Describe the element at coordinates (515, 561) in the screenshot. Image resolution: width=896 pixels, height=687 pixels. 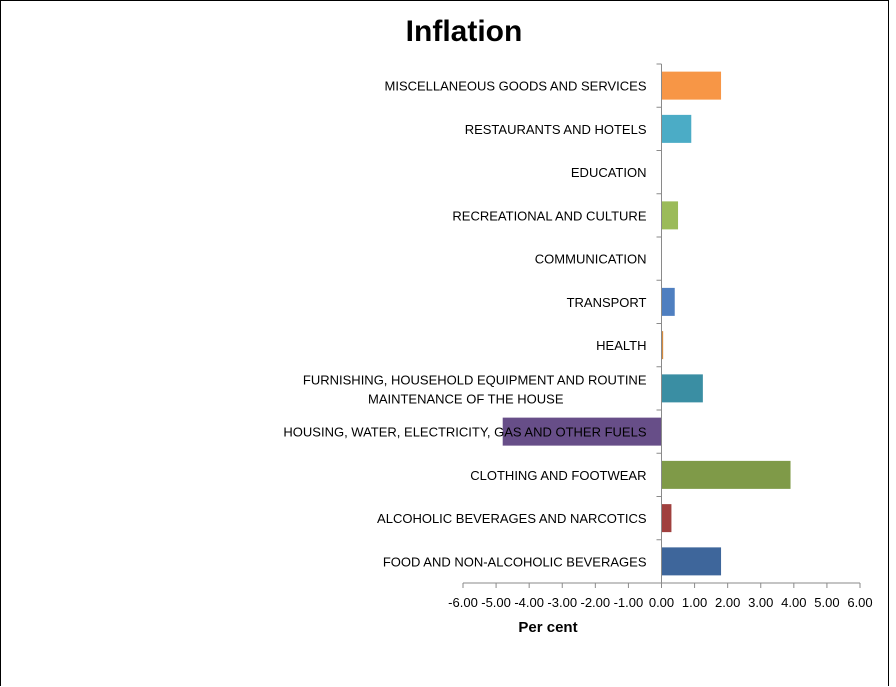
I see `category-label: FOOD AND NON-ALCOHOLIC BEVERAGES` at that location.